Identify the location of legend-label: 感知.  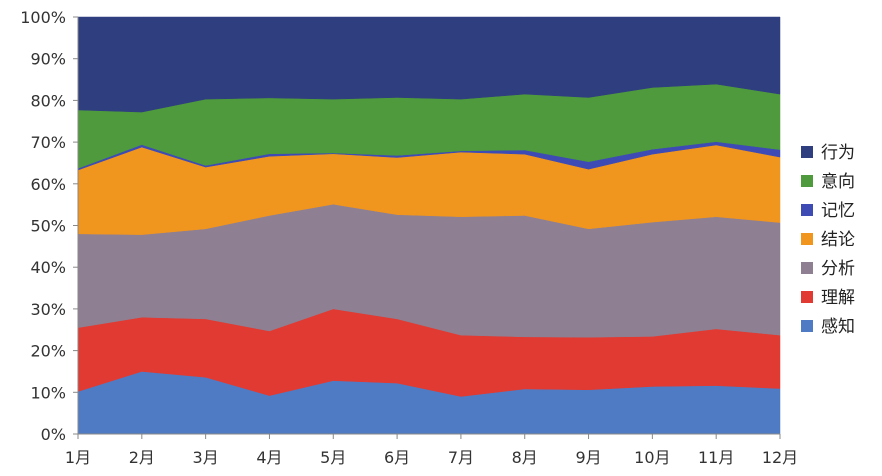
(838, 327).